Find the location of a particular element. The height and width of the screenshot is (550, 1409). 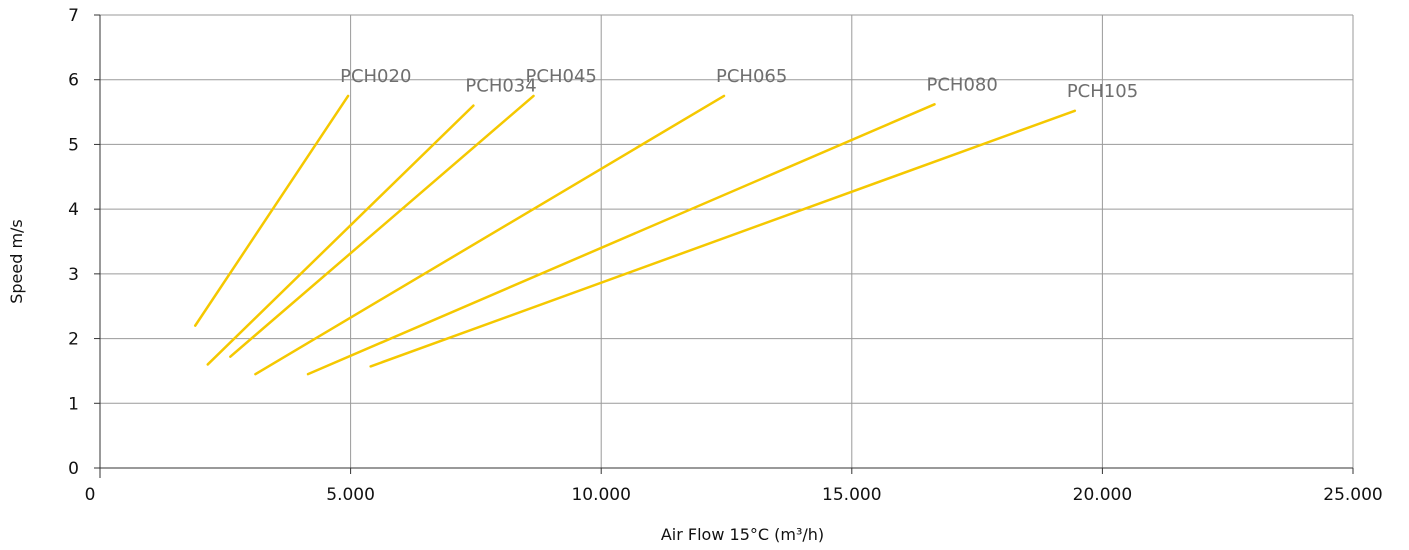

series-line-pch045 is located at coordinates (382, 226).